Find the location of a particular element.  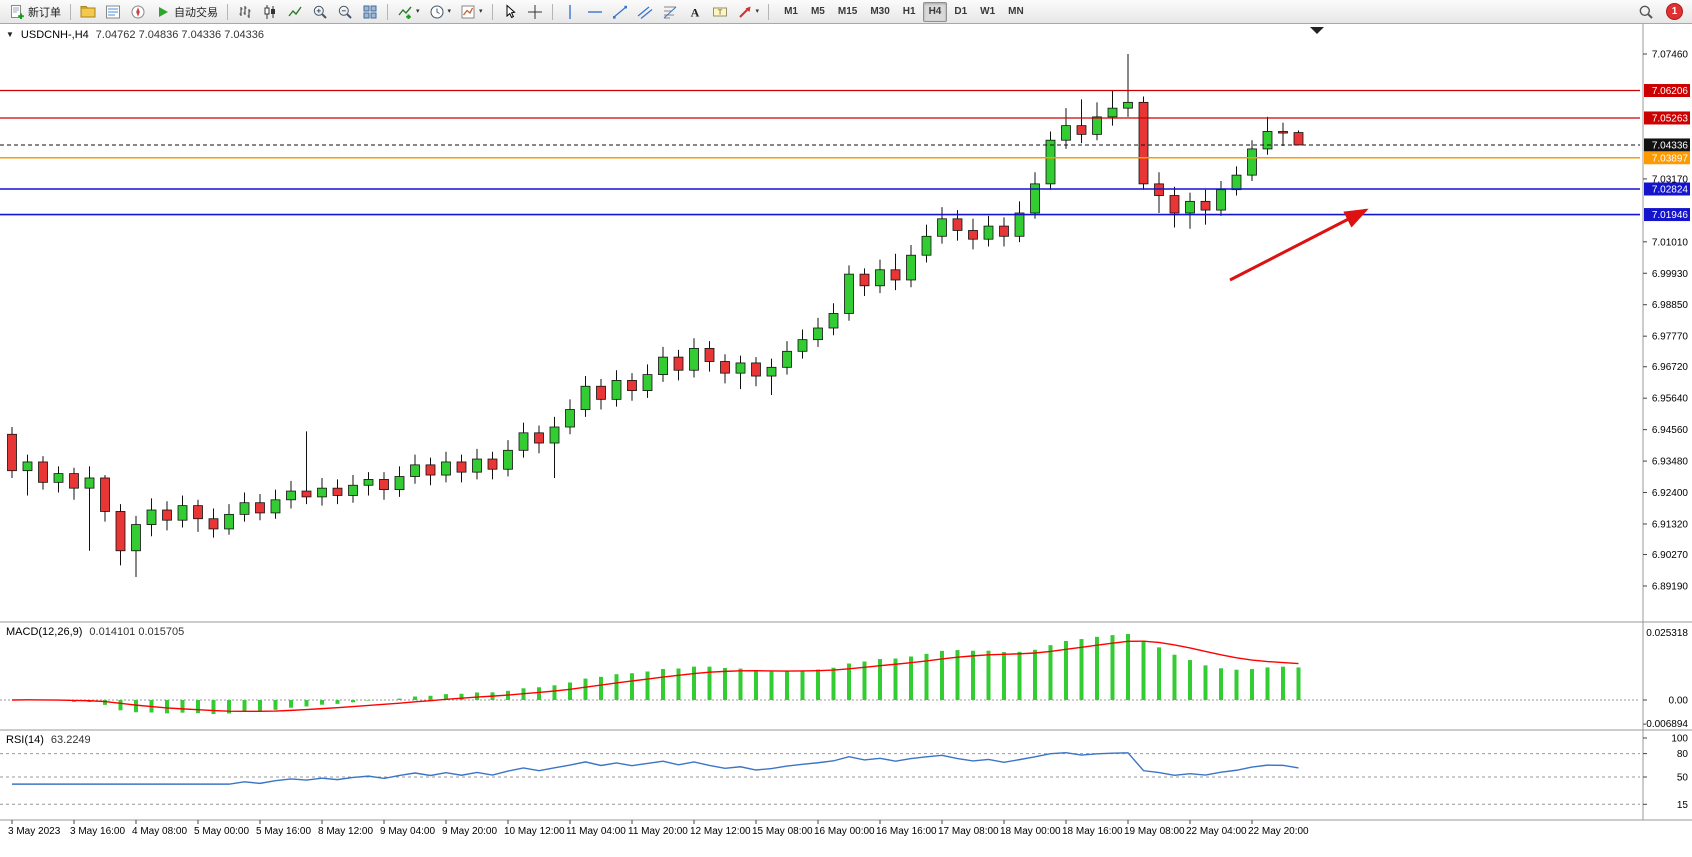

indicators-button: ▾ is located at coordinates (408, 12).